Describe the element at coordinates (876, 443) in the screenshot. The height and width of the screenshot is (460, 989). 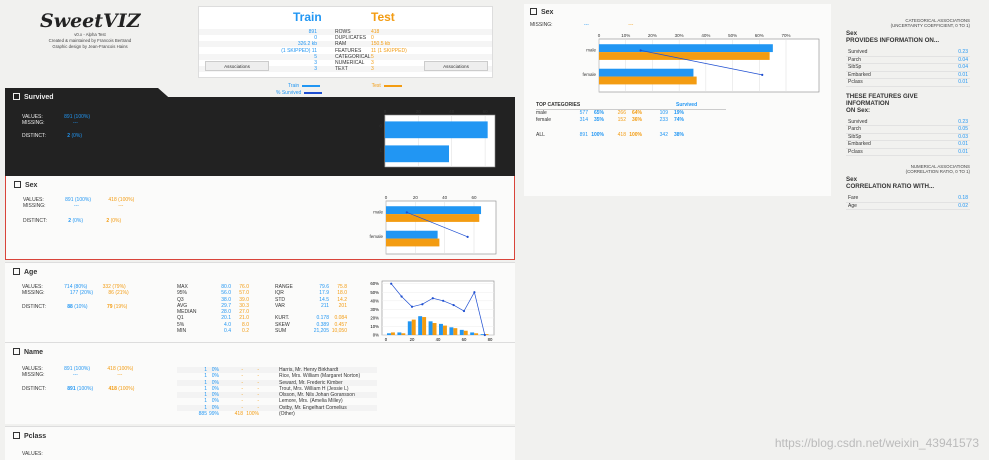
I see `watermark: https://blog.csdn.net/weixin_43941573` at that location.